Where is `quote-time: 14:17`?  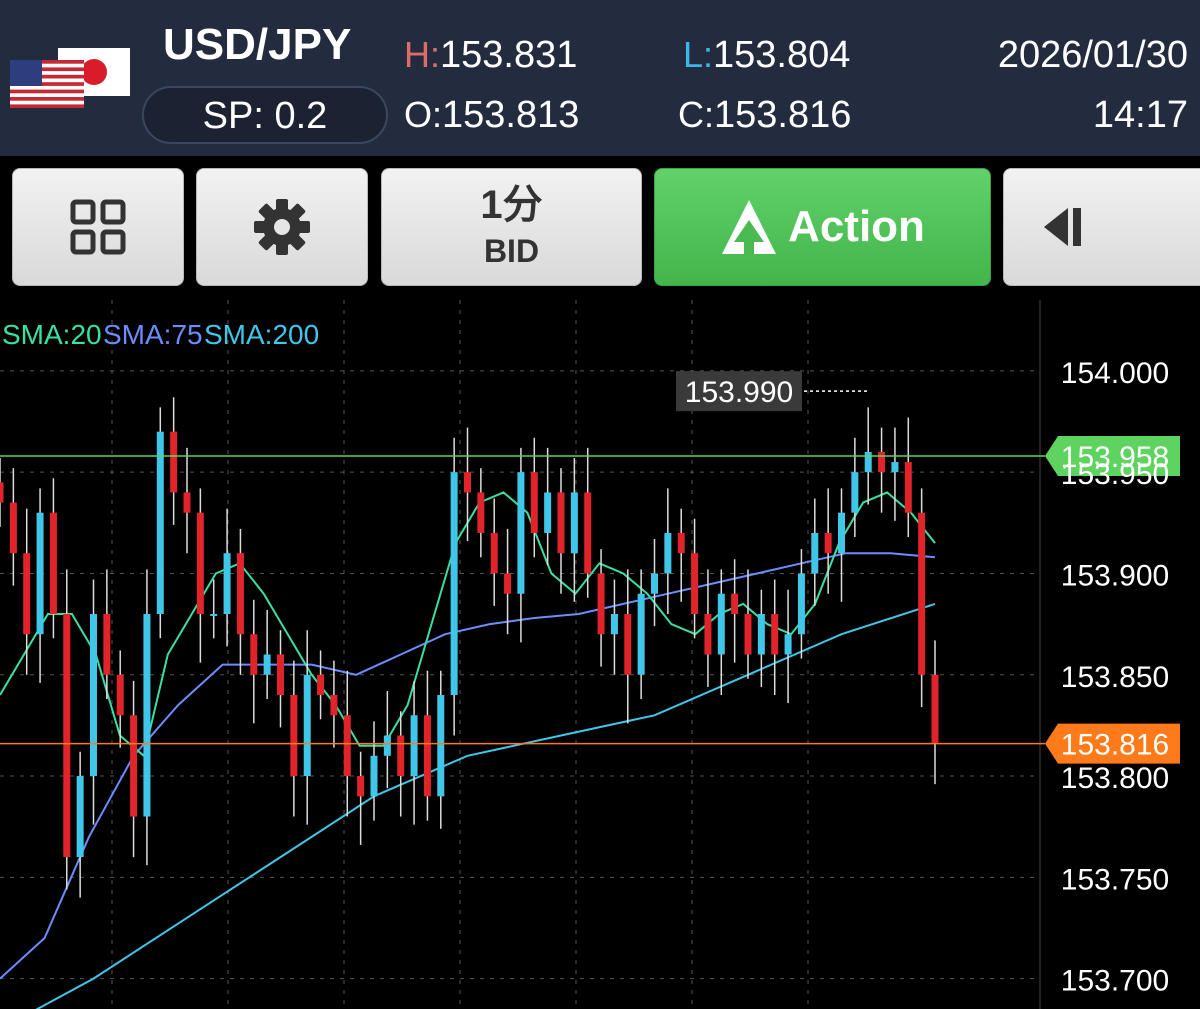
quote-time: 14:17 is located at coordinates (1140, 115).